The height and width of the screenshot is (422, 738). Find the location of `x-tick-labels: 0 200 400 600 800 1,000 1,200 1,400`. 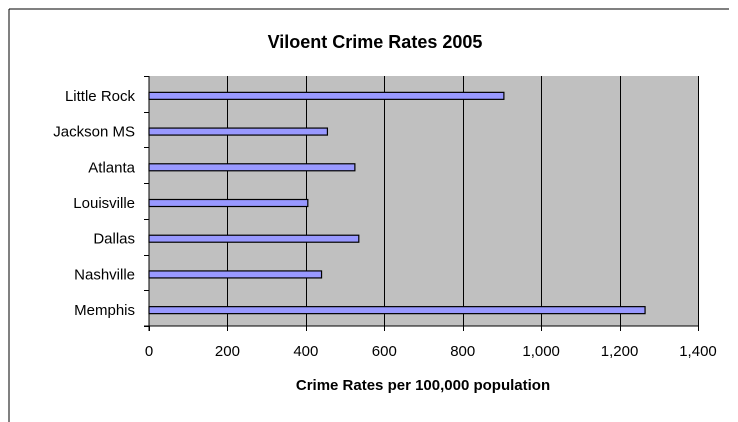

x-tick-labels: 0 200 400 600 800 1,000 1,200 1,400 is located at coordinates (431, 351).